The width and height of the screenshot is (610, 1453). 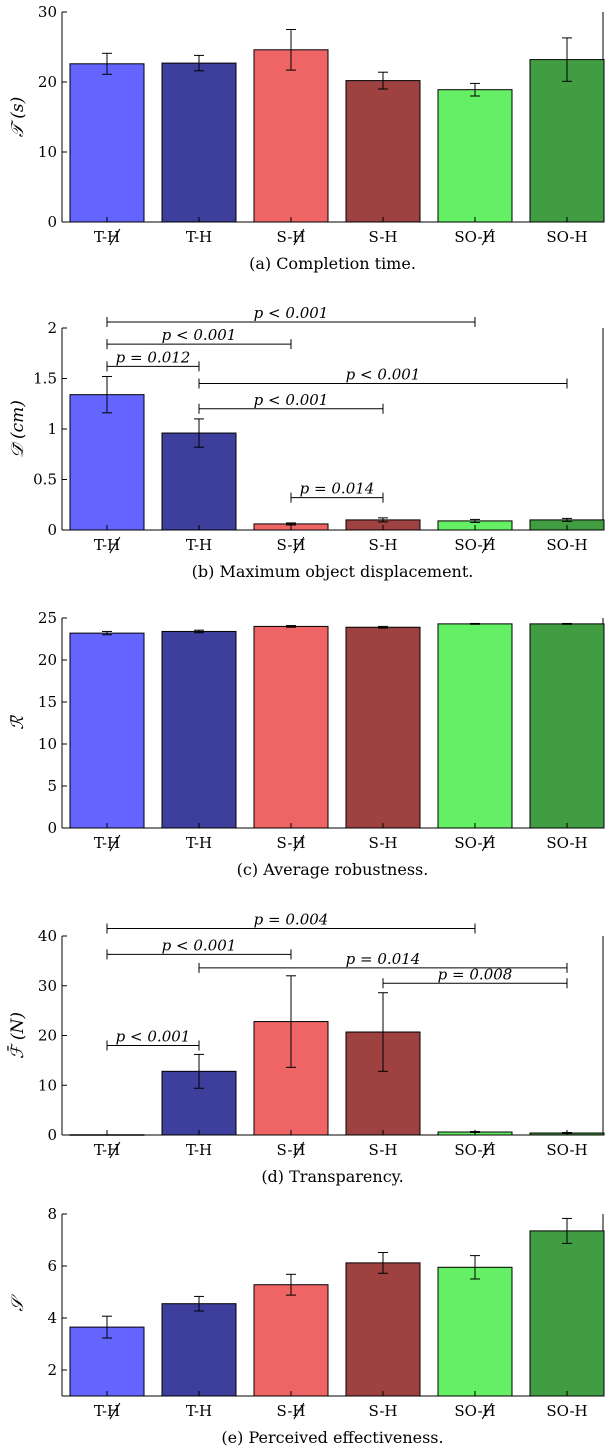 What do you see at coordinates (52, 429) in the screenshot?
I see `y-tick-label: 1` at bounding box center [52, 429].